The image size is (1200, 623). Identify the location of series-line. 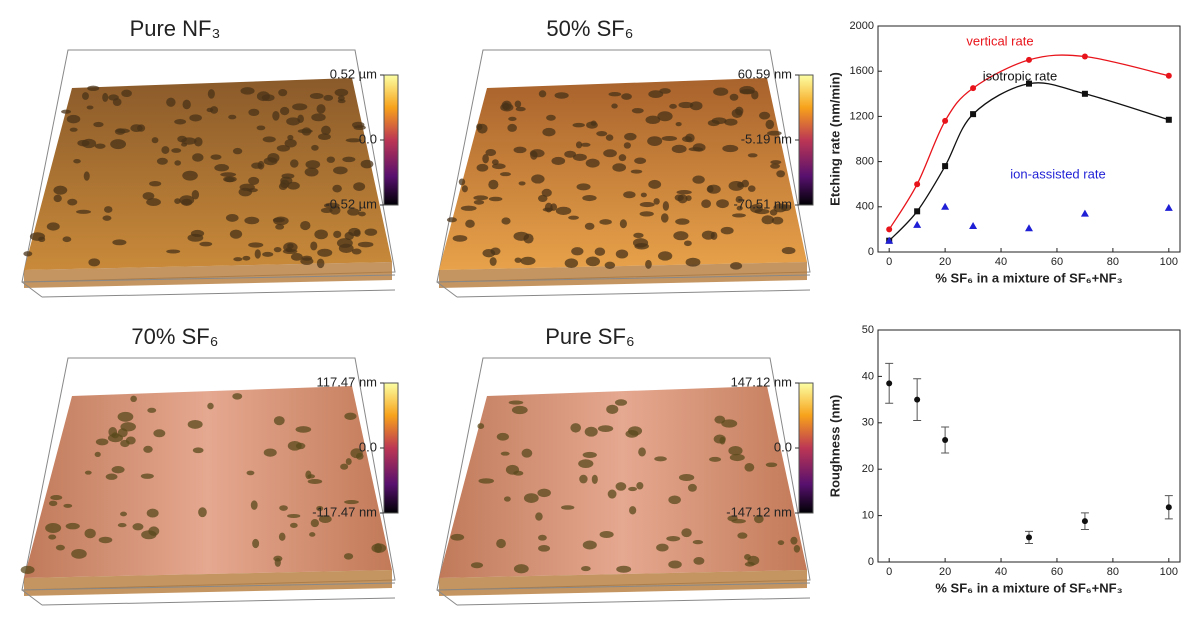
(1029, 162).